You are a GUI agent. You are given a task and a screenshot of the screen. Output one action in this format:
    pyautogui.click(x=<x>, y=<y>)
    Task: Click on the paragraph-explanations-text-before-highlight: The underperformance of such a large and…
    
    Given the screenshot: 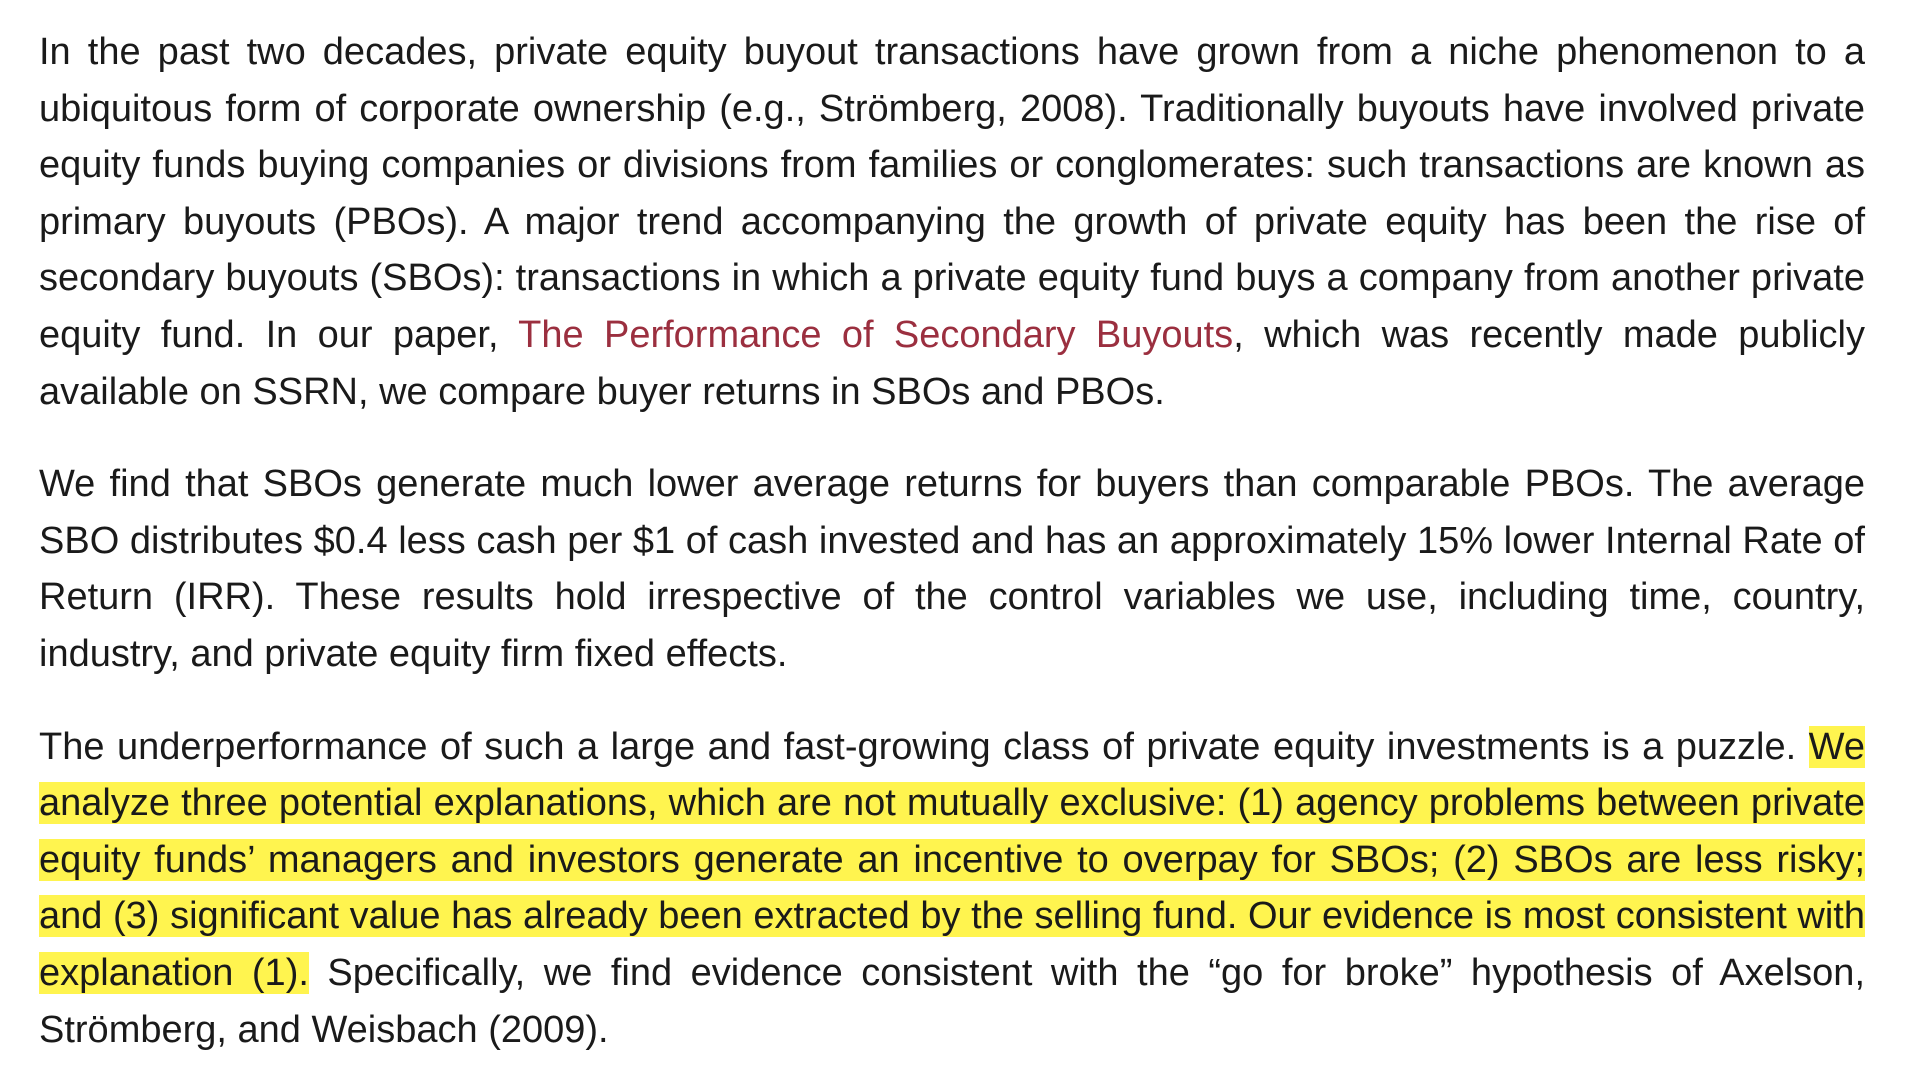 What is the action you would take?
    pyautogui.click(x=924, y=746)
    